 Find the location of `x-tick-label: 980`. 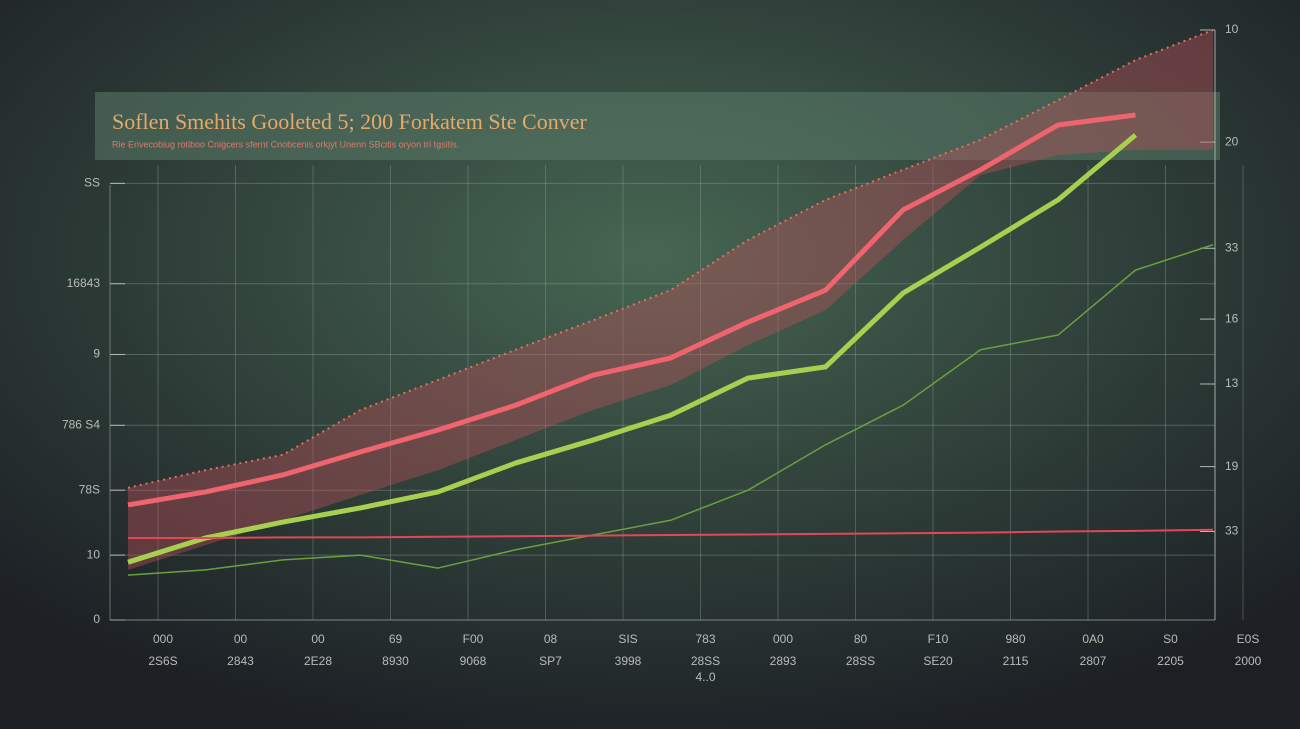

x-tick-label: 980 is located at coordinates (1015, 639).